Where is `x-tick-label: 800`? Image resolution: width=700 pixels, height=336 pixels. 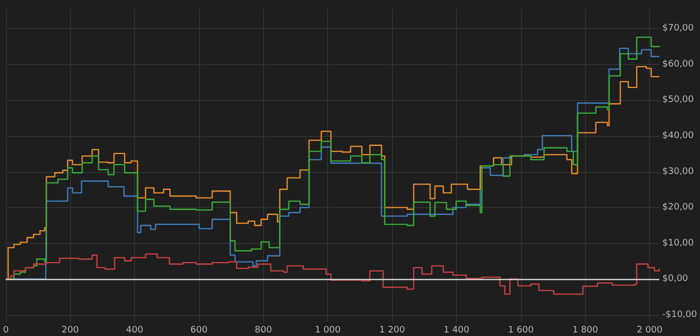
x-tick-label: 800 is located at coordinates (263, 331).